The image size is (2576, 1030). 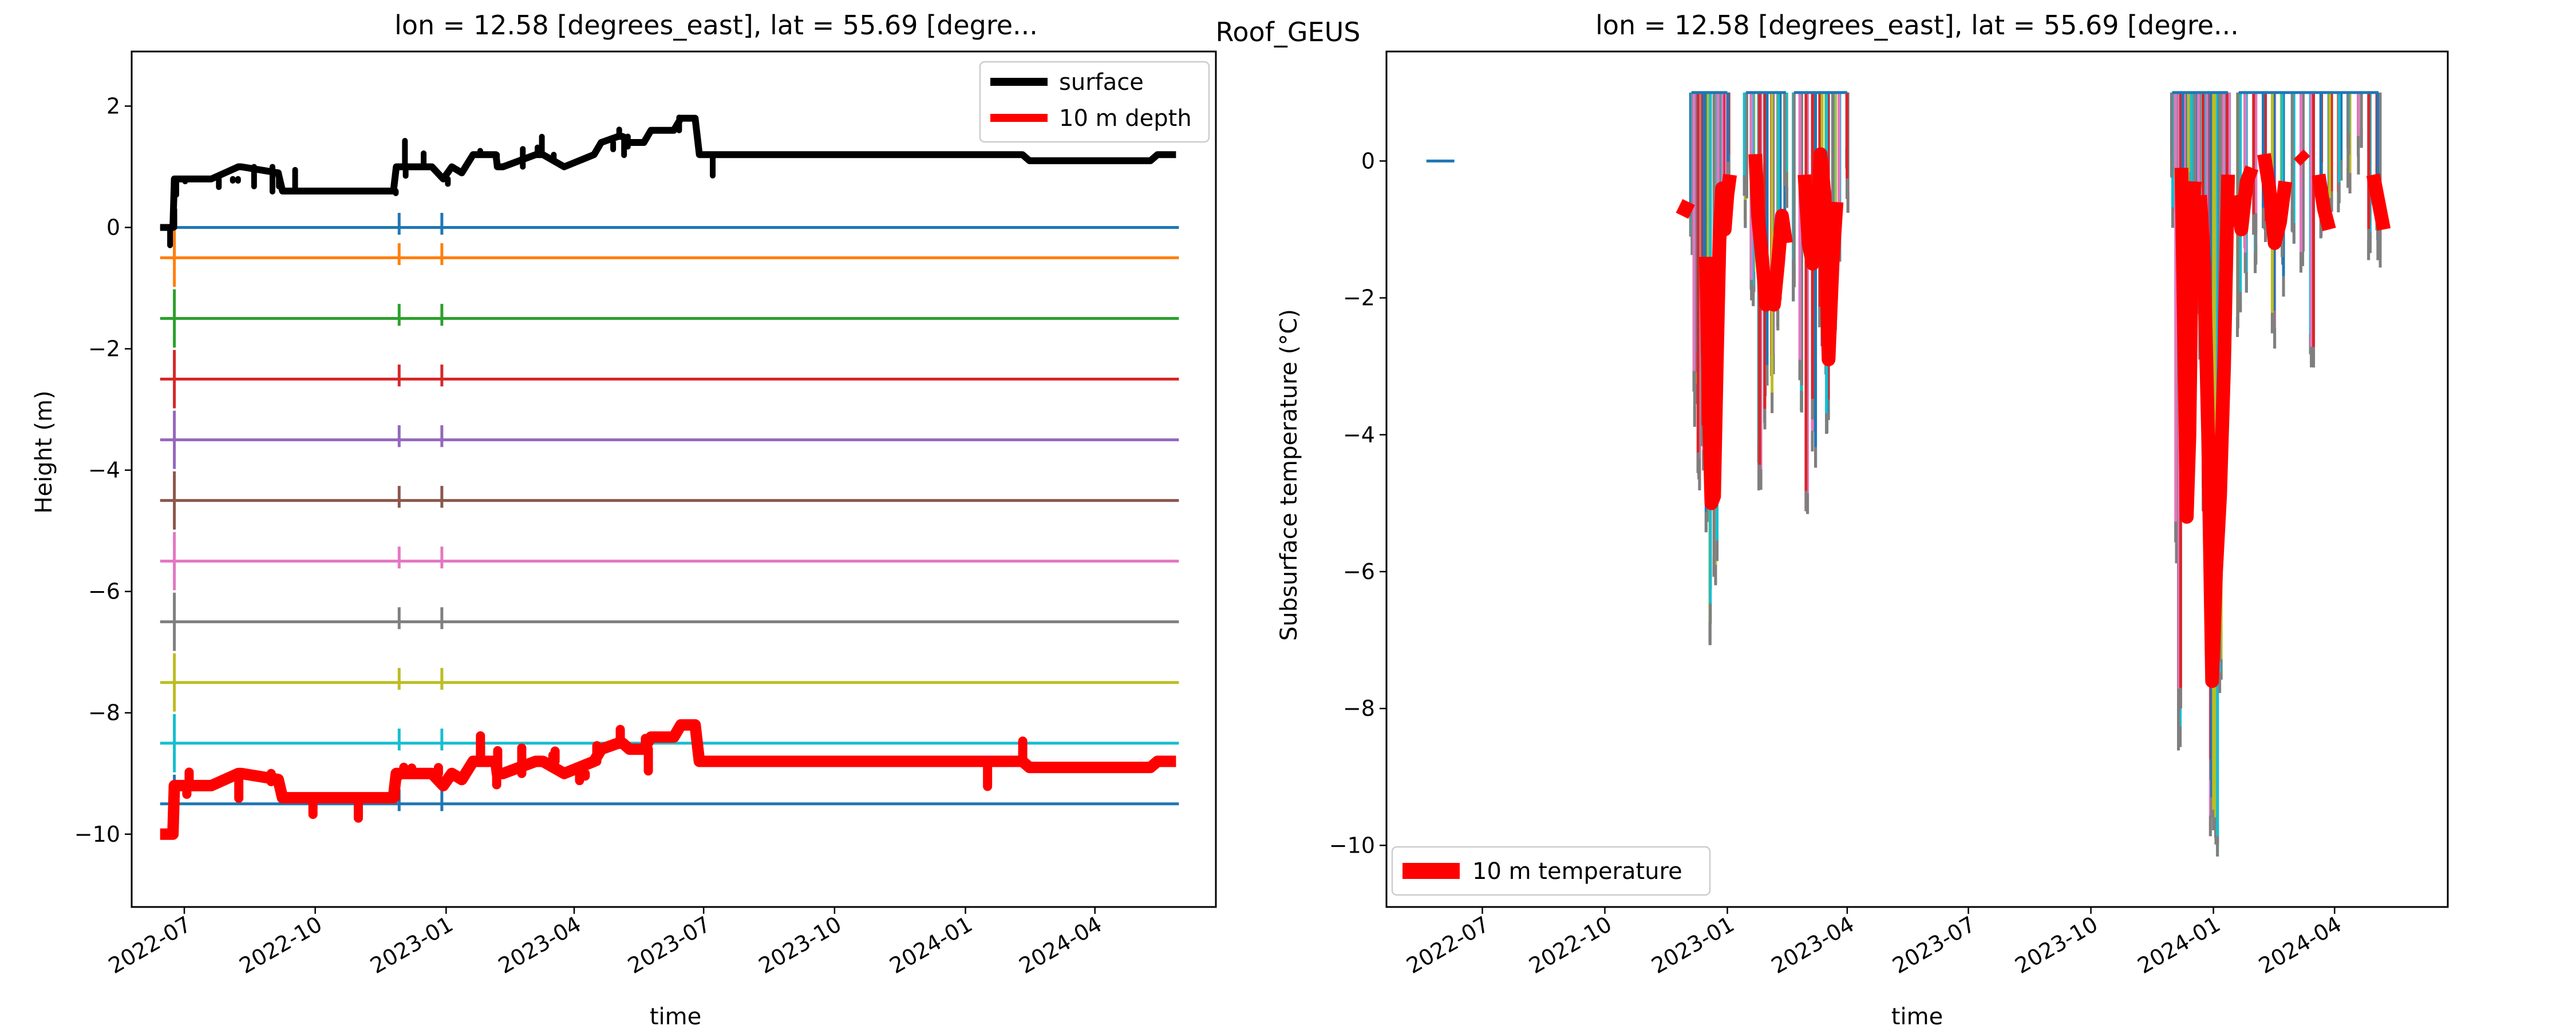 I want to click on legend-label-10m-temperature: 10 m temperature, so click(x=1577, y=871).